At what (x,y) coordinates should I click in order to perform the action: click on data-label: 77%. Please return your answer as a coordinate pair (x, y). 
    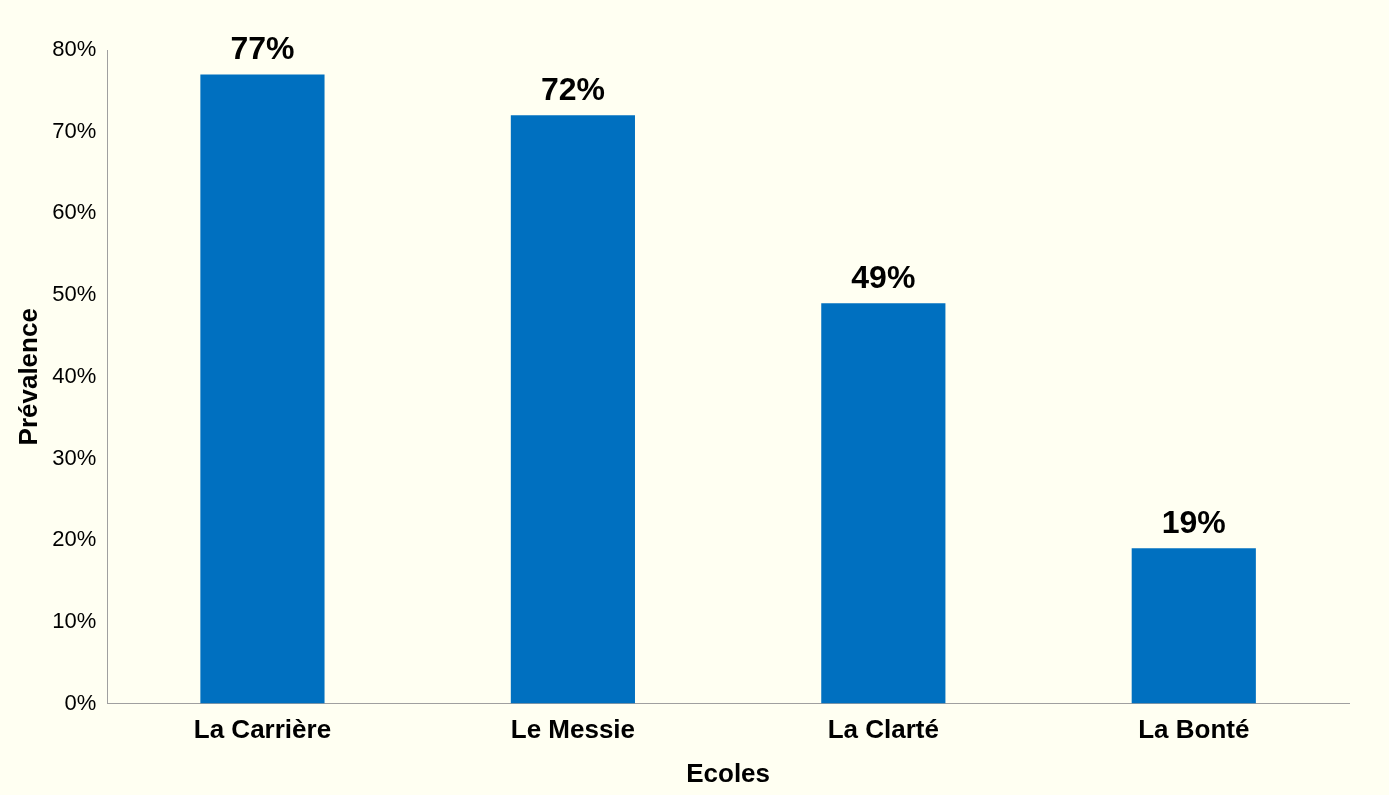
    Looking at the image, I should click on (262, 48).